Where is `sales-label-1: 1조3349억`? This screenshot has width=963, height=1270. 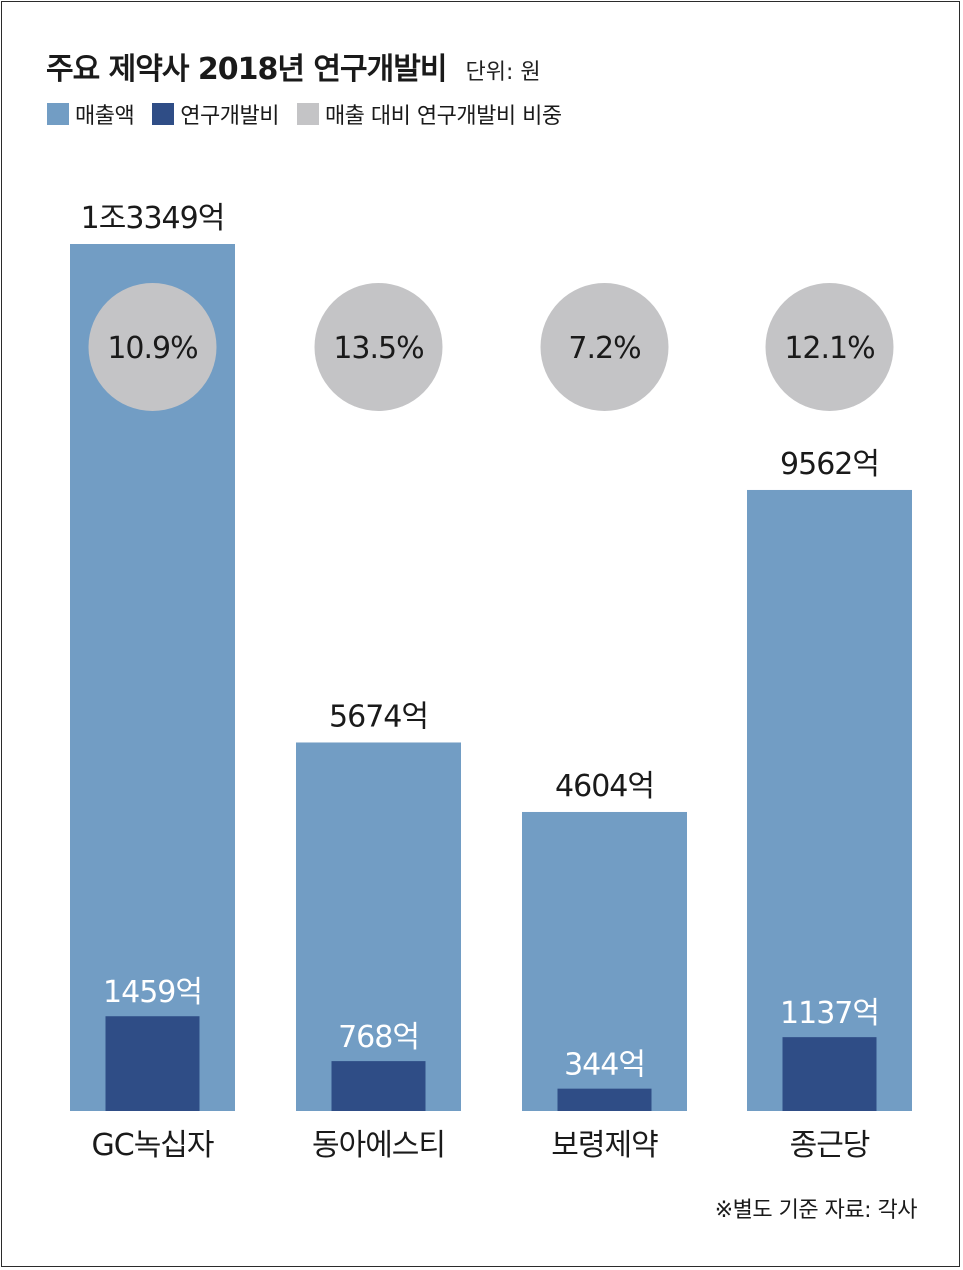 sales-label-1: 1조3349억 is located at coordinates (153, 218).